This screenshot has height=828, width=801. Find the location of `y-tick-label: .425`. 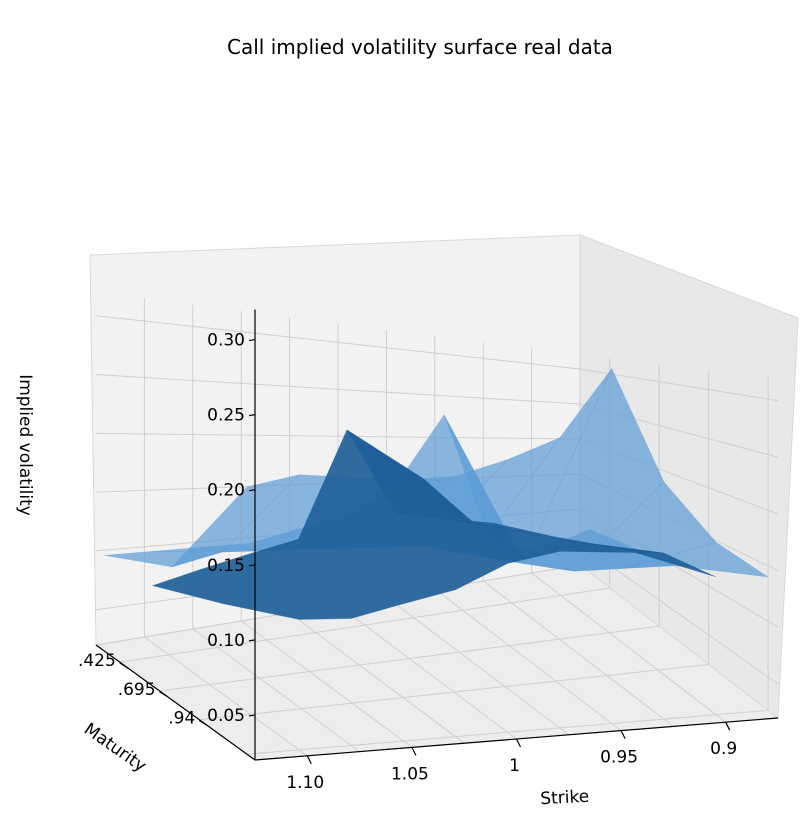

y-tick-label: .425 is located at coordinates (97, 661).